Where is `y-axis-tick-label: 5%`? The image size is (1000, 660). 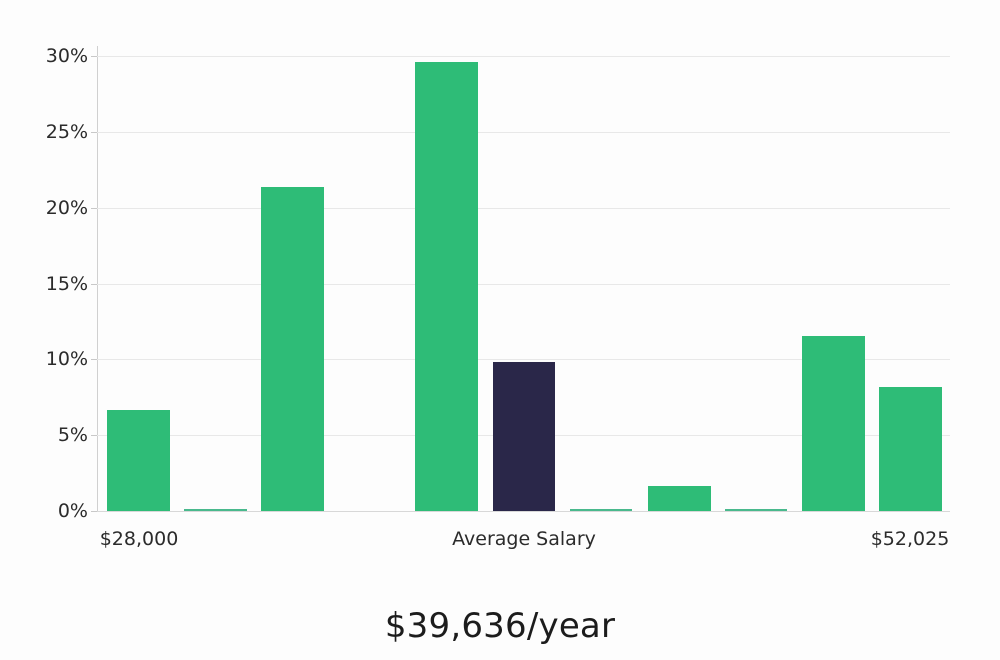 y-axis-tick-label: 5% is located at coordinates (72, 435).